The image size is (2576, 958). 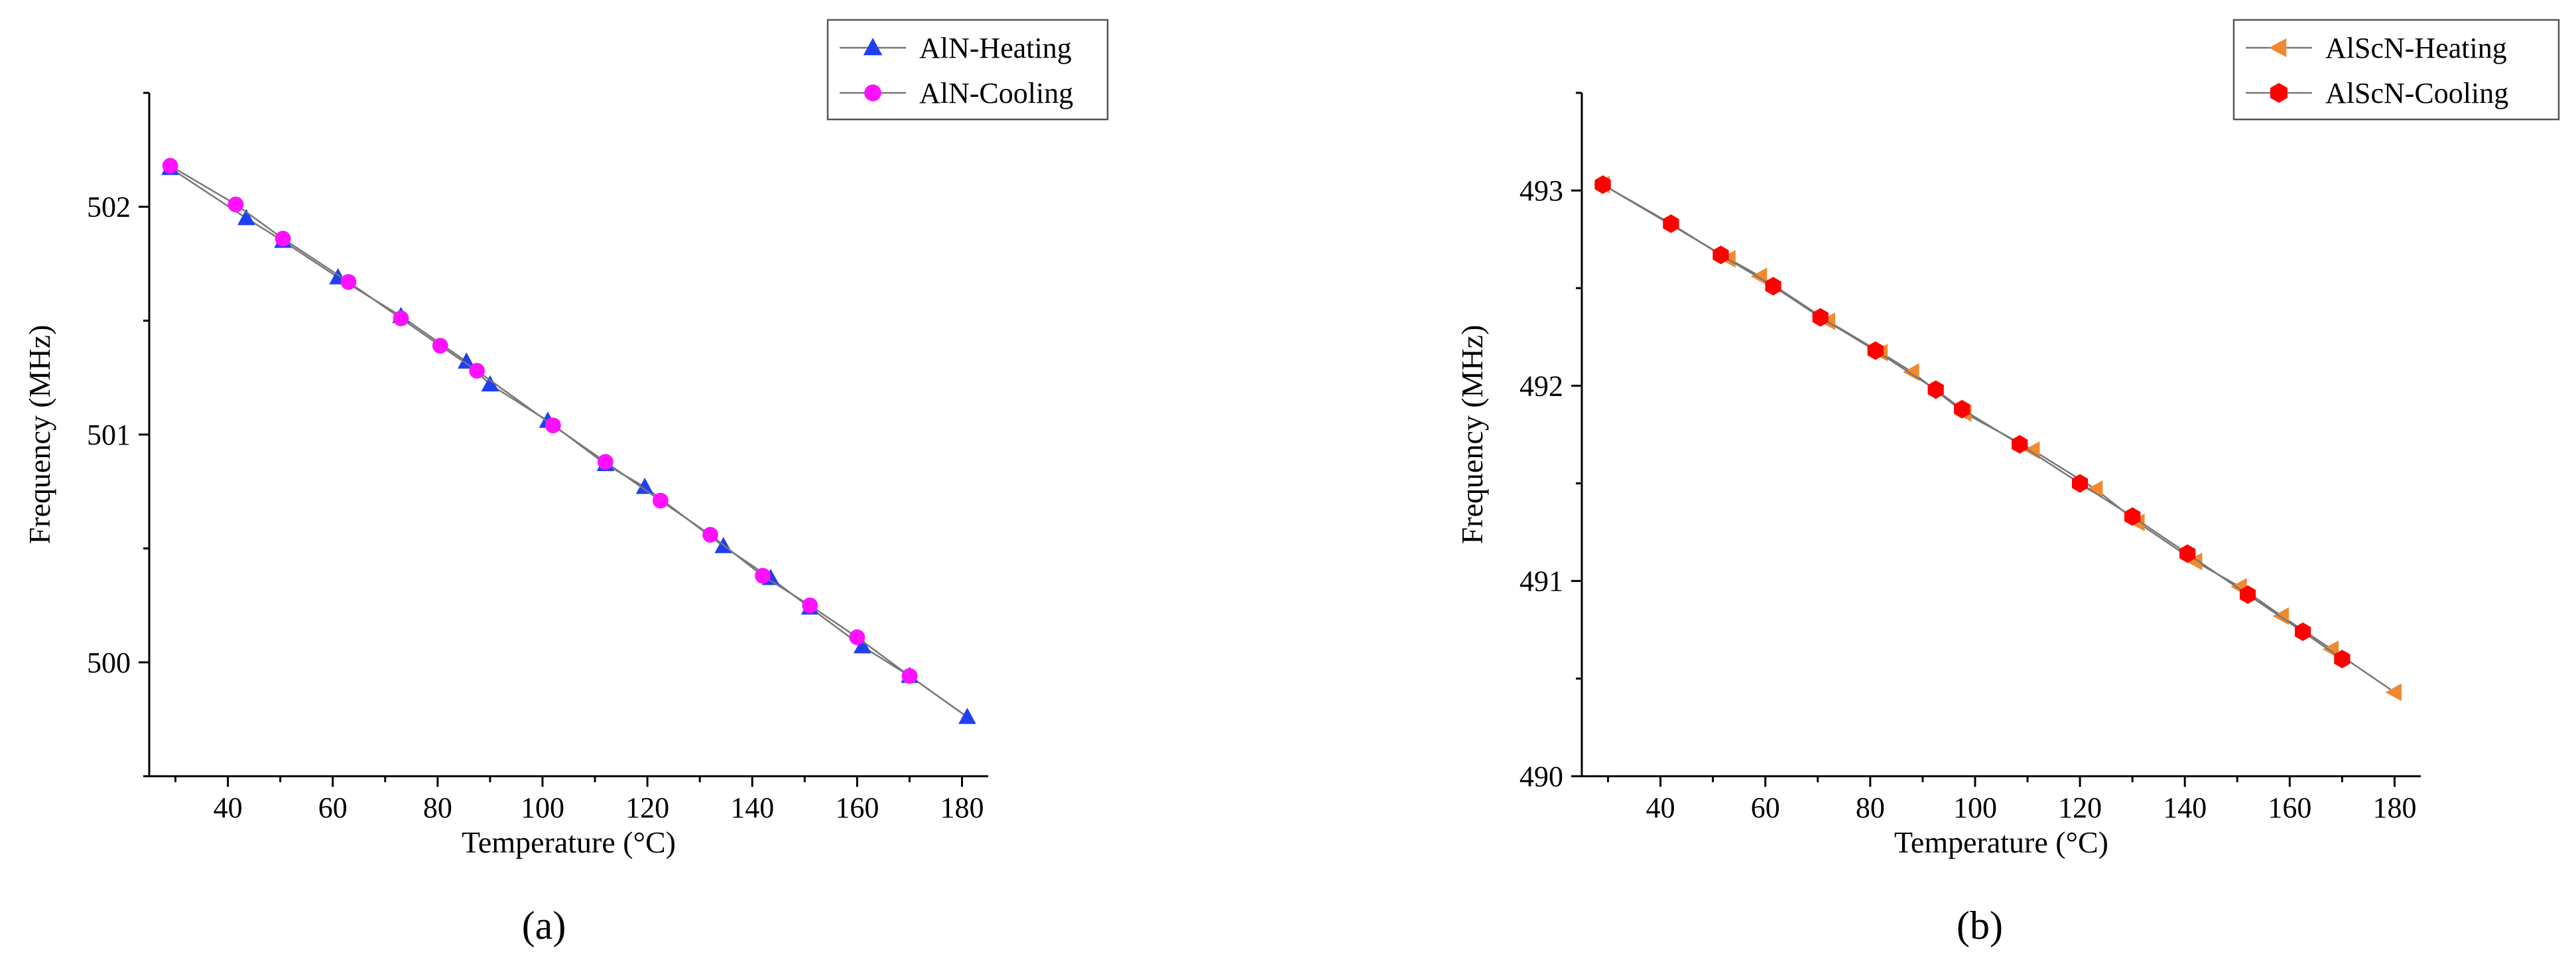 I want to click on legend-label: AlScN-Cooling, so click(x=2417, y=93).